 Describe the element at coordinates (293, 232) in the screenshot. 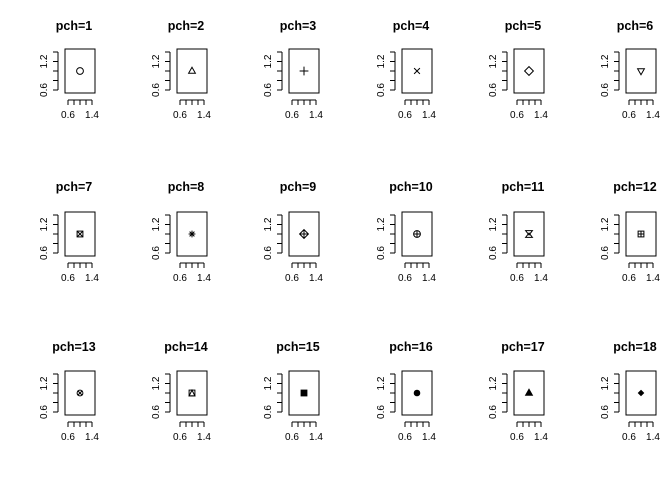

I see `panel-pch-9: pch=9 0.6 1.4 0.6 1.2` at that location.